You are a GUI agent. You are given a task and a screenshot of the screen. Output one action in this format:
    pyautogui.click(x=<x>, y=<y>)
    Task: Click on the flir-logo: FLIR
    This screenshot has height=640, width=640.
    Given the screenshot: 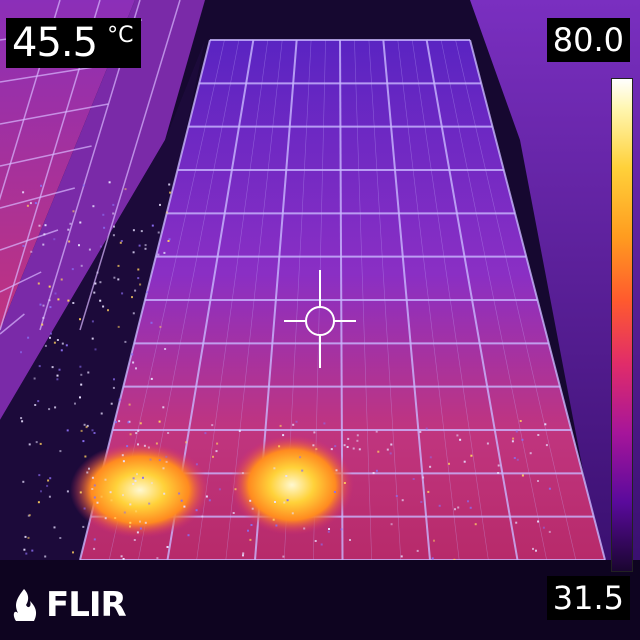 What is the action you would take?
    pyautogui.click(x=68, y=605)
    